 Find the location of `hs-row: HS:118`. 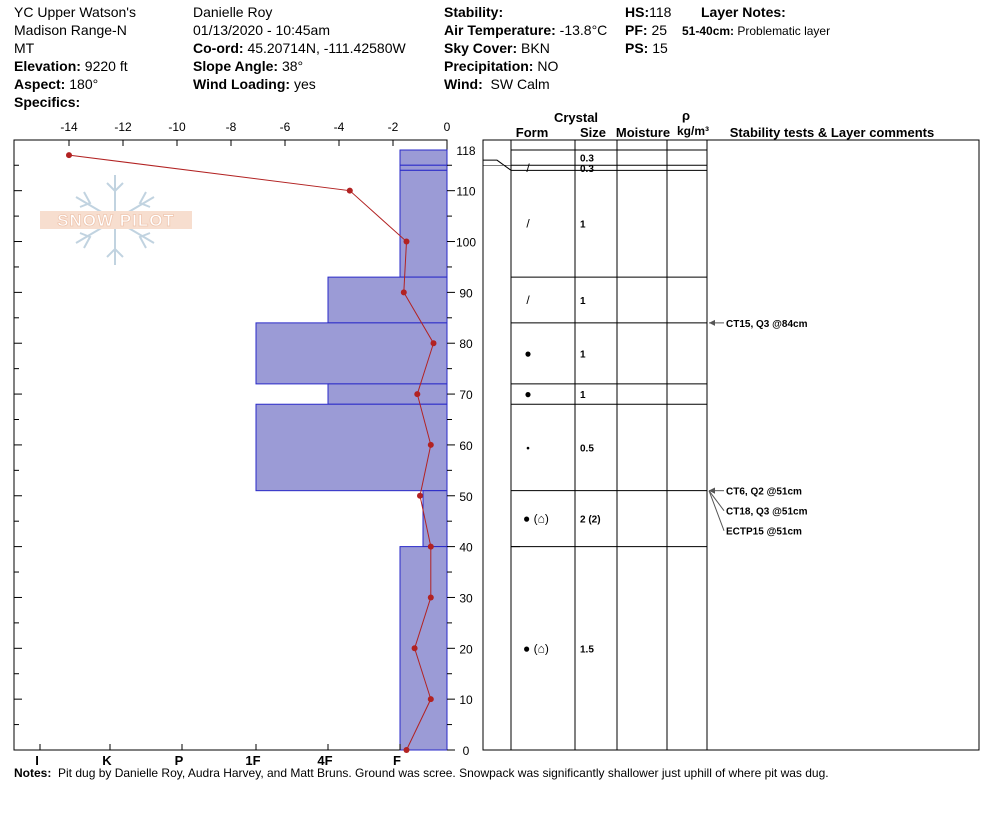

hs-row: HS:118 is located at coordinates (648, 12).